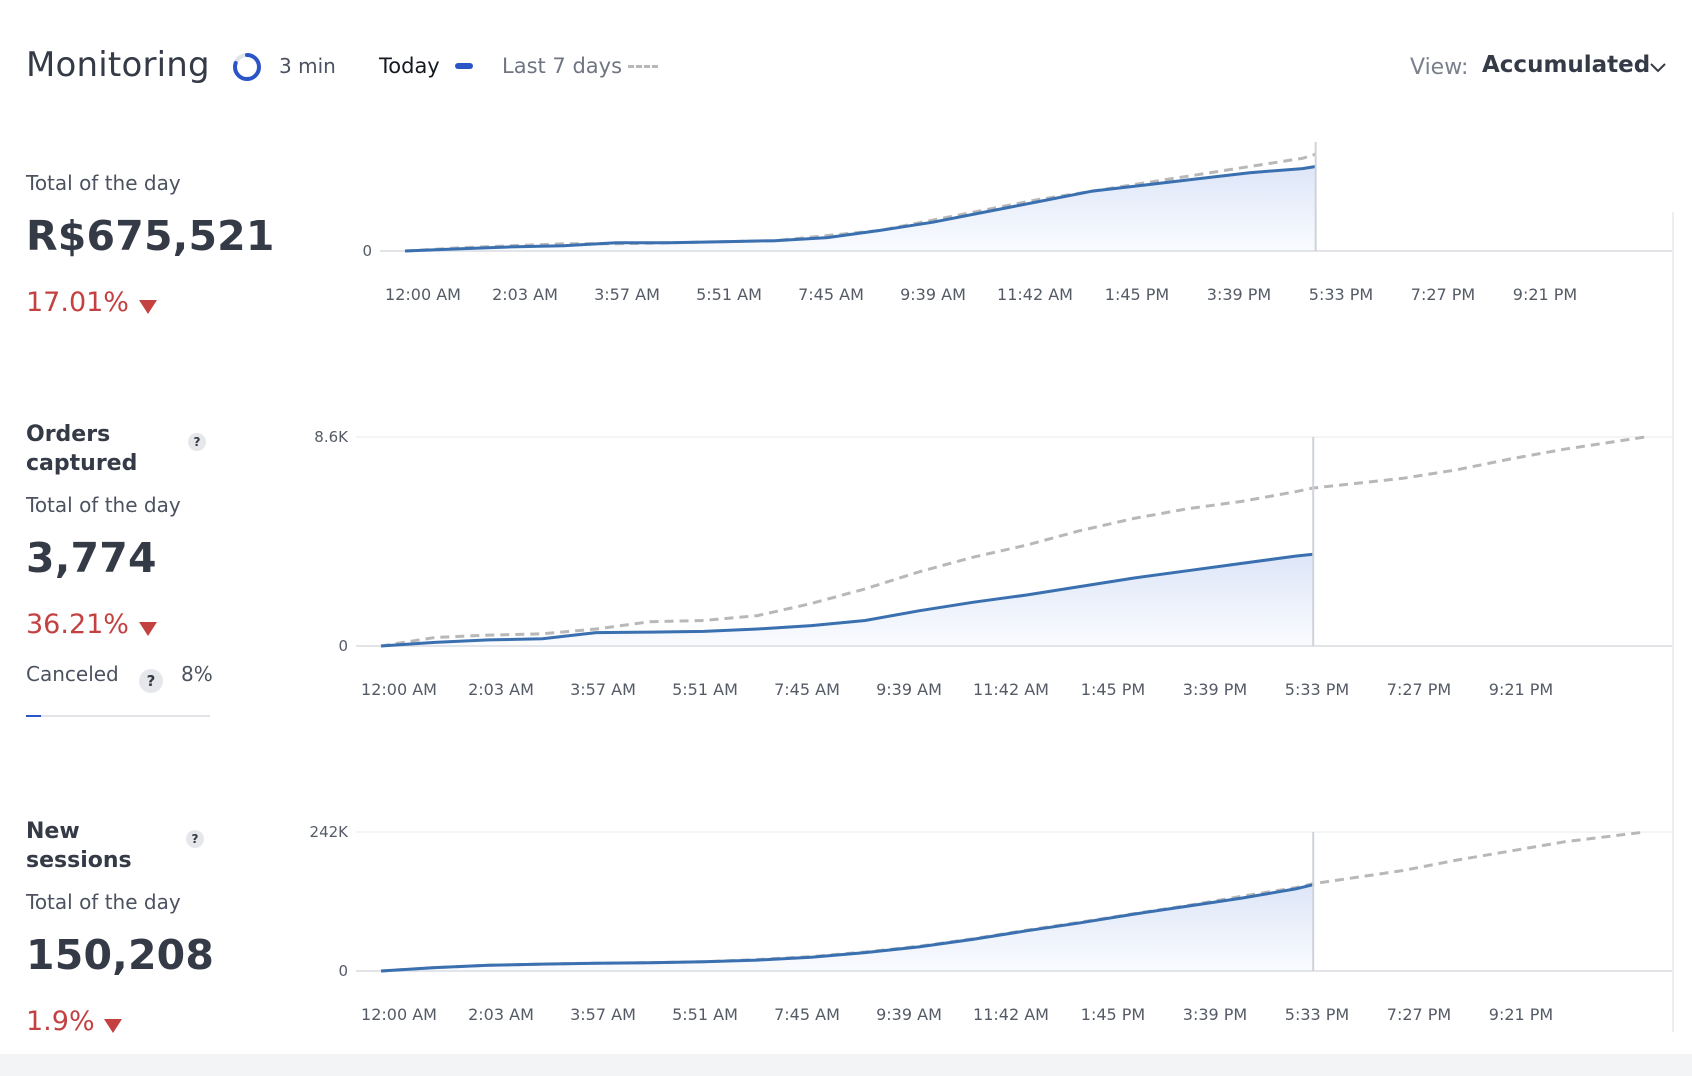 The image size is (1692, 1076). Describe the element at coordinates (118, 716) in the screenshot. I see `canceled-progress-track` at that location.